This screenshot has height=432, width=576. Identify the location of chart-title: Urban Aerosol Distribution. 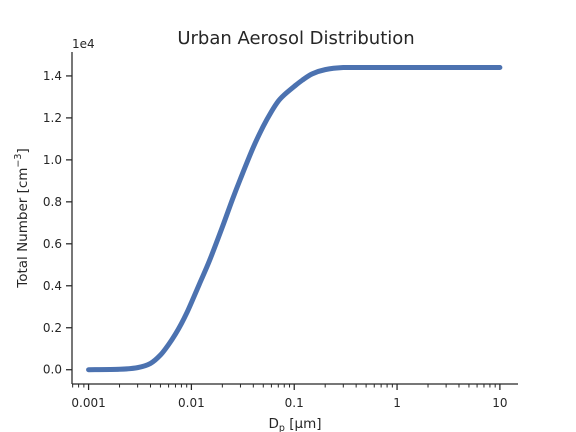
(295, 38).